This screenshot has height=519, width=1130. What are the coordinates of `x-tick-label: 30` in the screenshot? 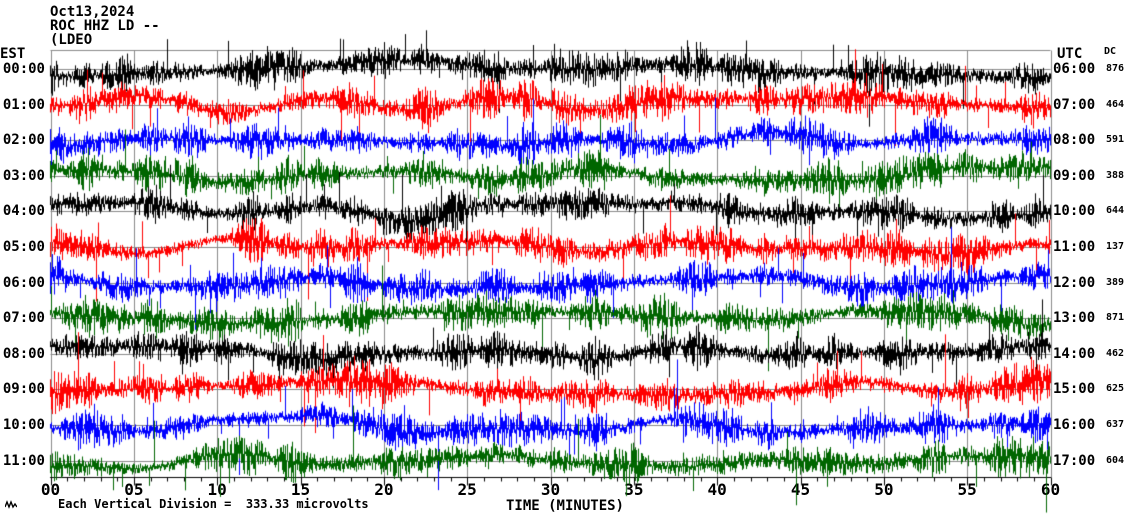 It's located at (550, 489).